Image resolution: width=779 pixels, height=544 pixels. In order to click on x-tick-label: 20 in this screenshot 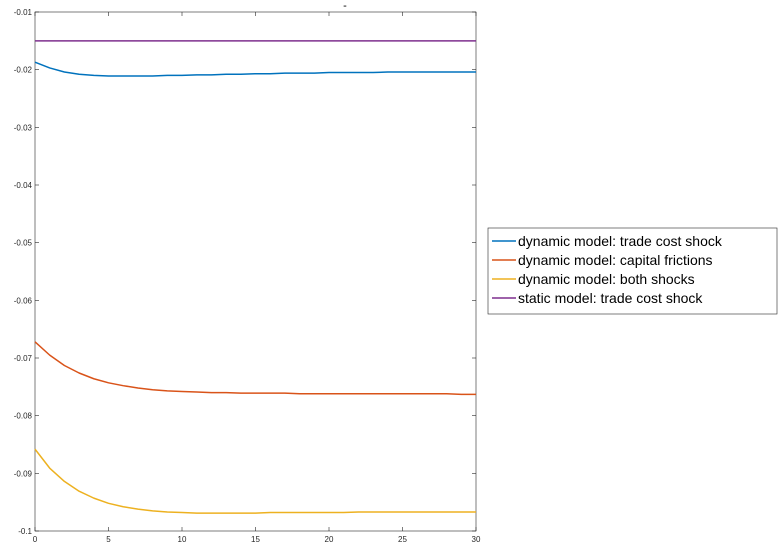, I will do `click(329, 539)`.